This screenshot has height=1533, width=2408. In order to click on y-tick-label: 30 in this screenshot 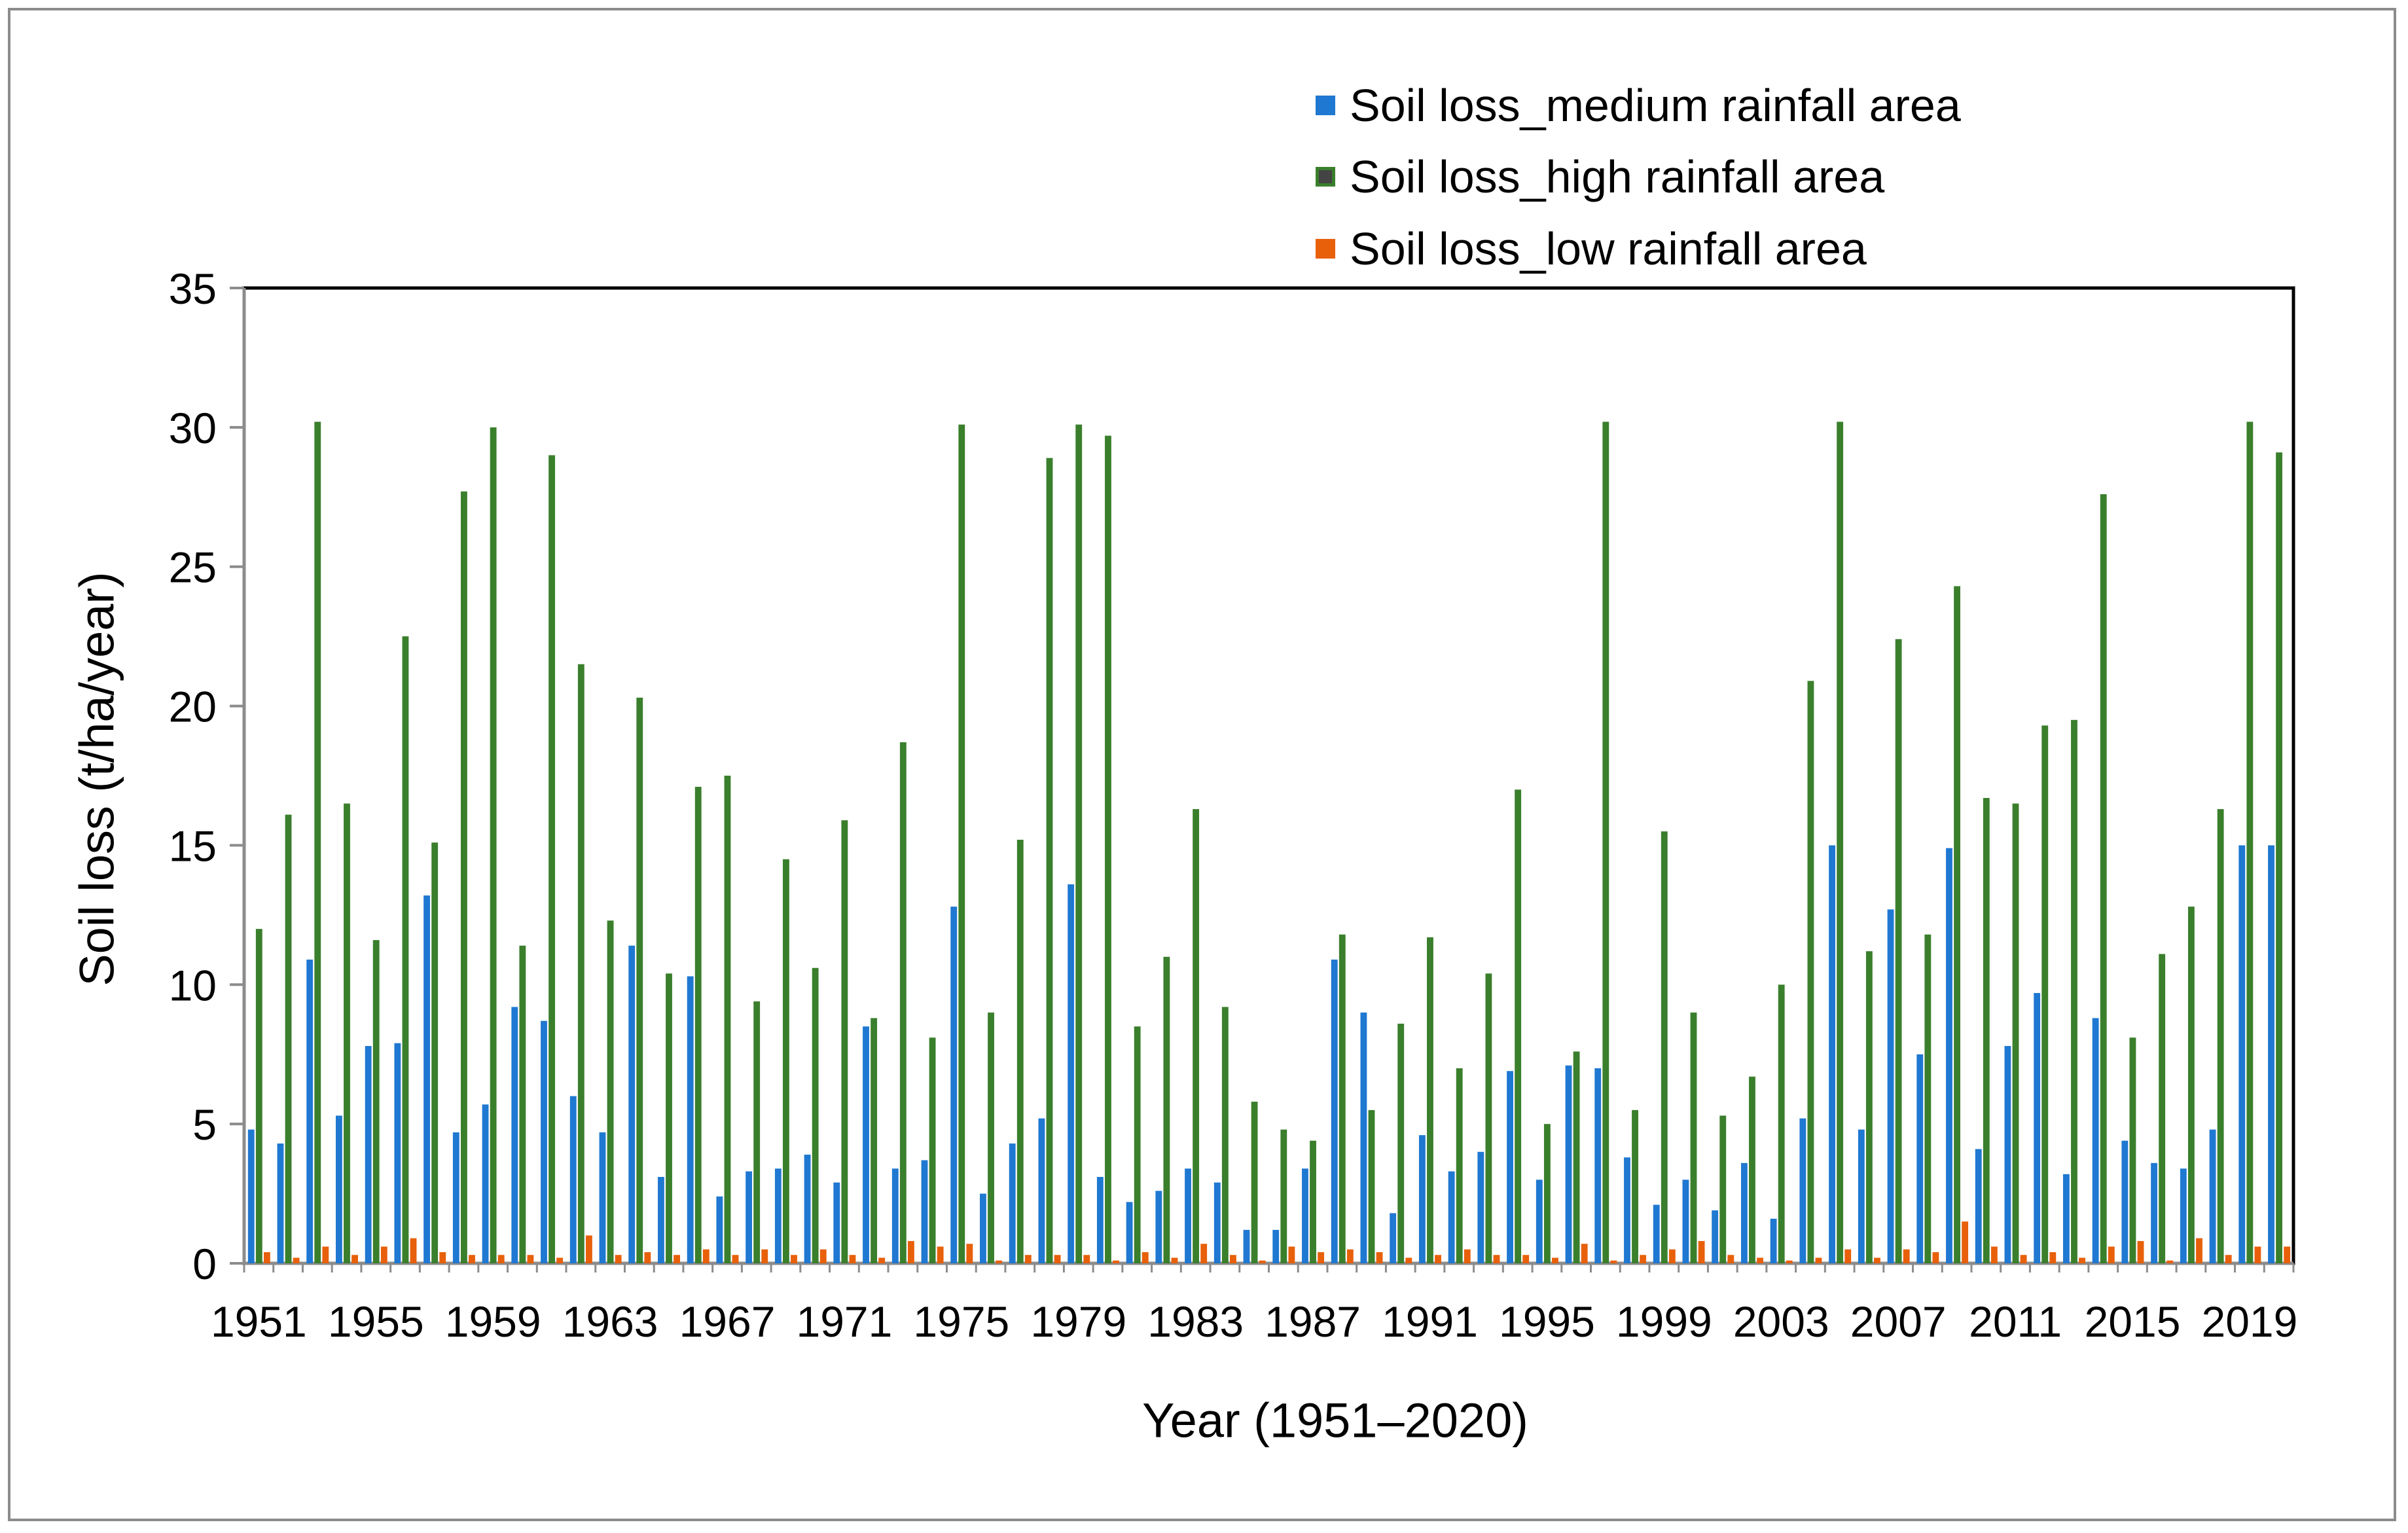, I will do `click(193, 428)`.